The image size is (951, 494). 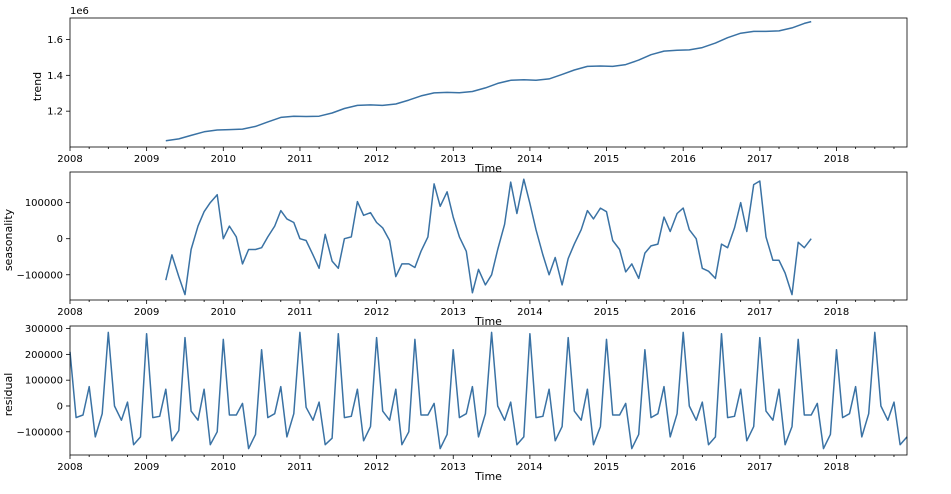 What do you see at coordinates (55, 76) in the screenshot?
I see `y-tick-label: 1.4` at bounding box center [55, 76].